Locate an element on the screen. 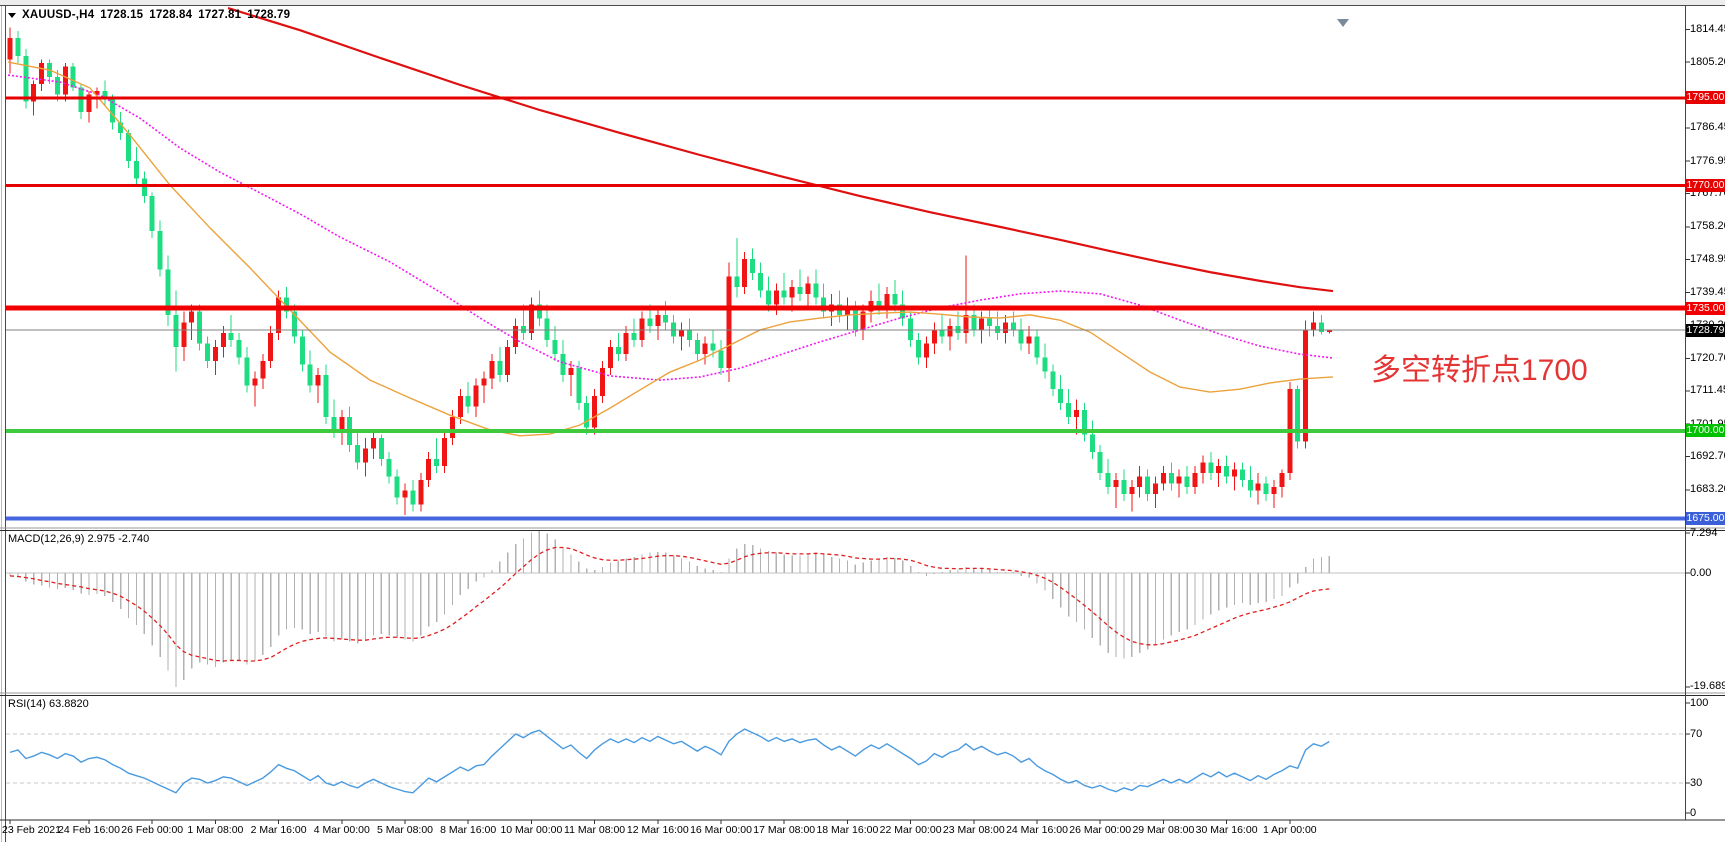 The image size is (1725, 842). window-top-strip is located at coordinates (862, 2).